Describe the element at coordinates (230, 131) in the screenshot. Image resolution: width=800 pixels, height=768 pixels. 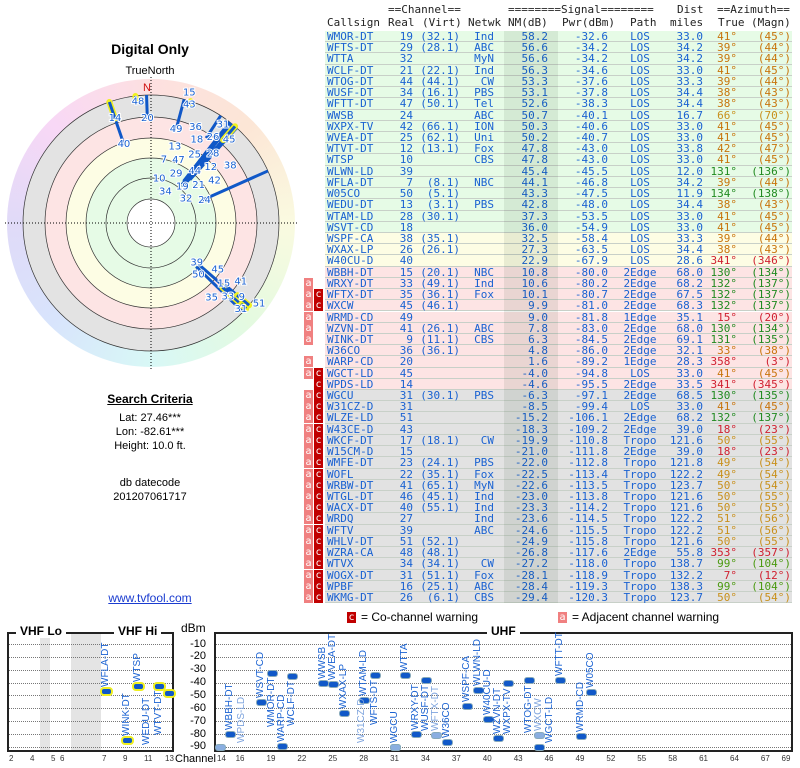
I see `station-bearing-line` at that location.